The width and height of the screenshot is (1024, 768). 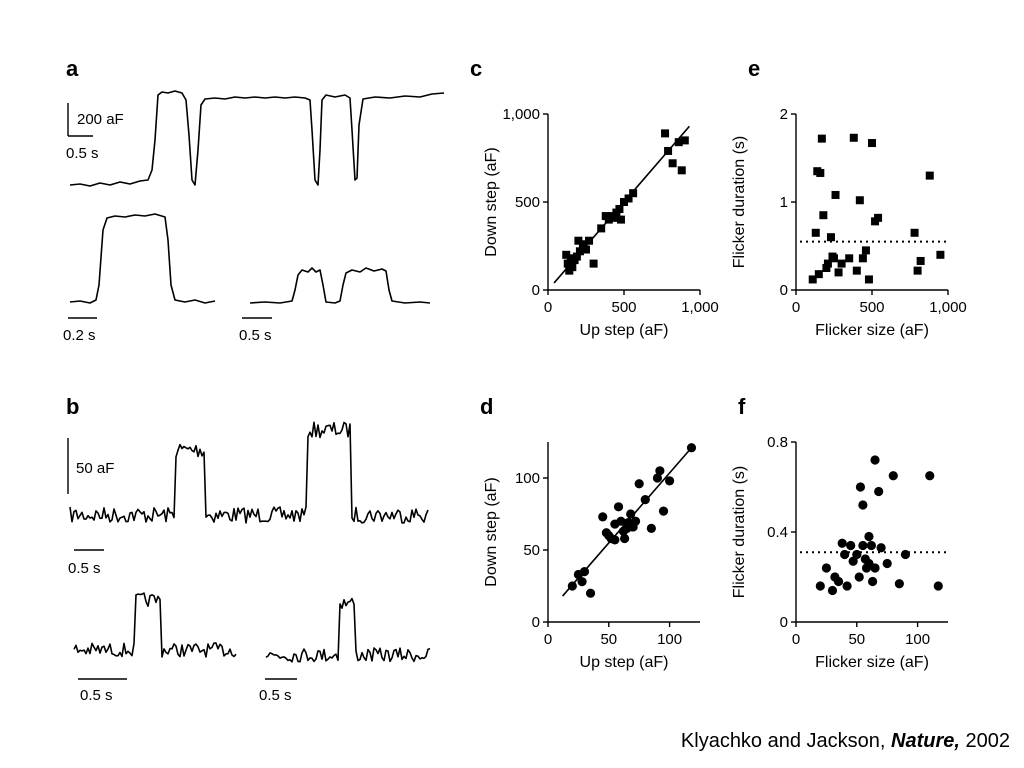 I want to click on x-axis-label-e: Flicker size (aF), so click(x=872, y=330).